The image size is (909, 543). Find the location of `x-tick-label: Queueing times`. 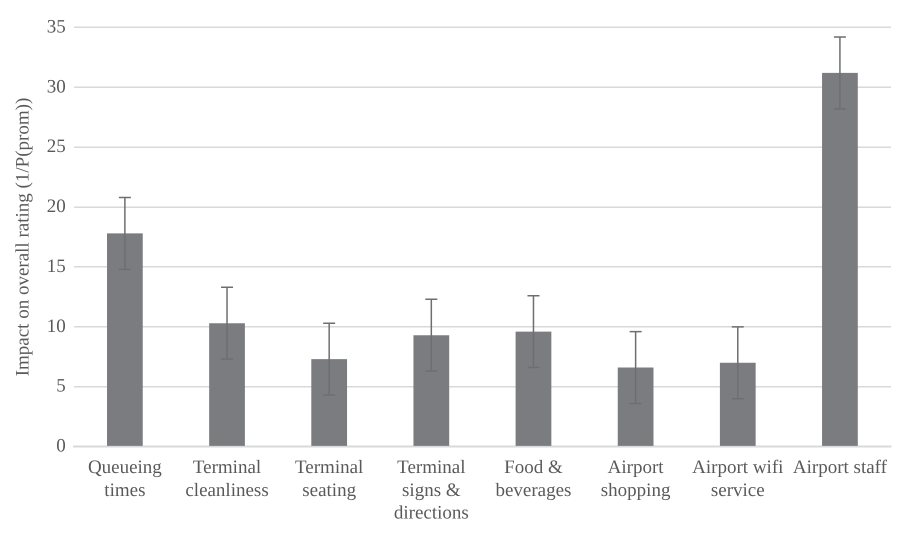

x-tick-label: Queueing times is located at coordinates (125, 478).